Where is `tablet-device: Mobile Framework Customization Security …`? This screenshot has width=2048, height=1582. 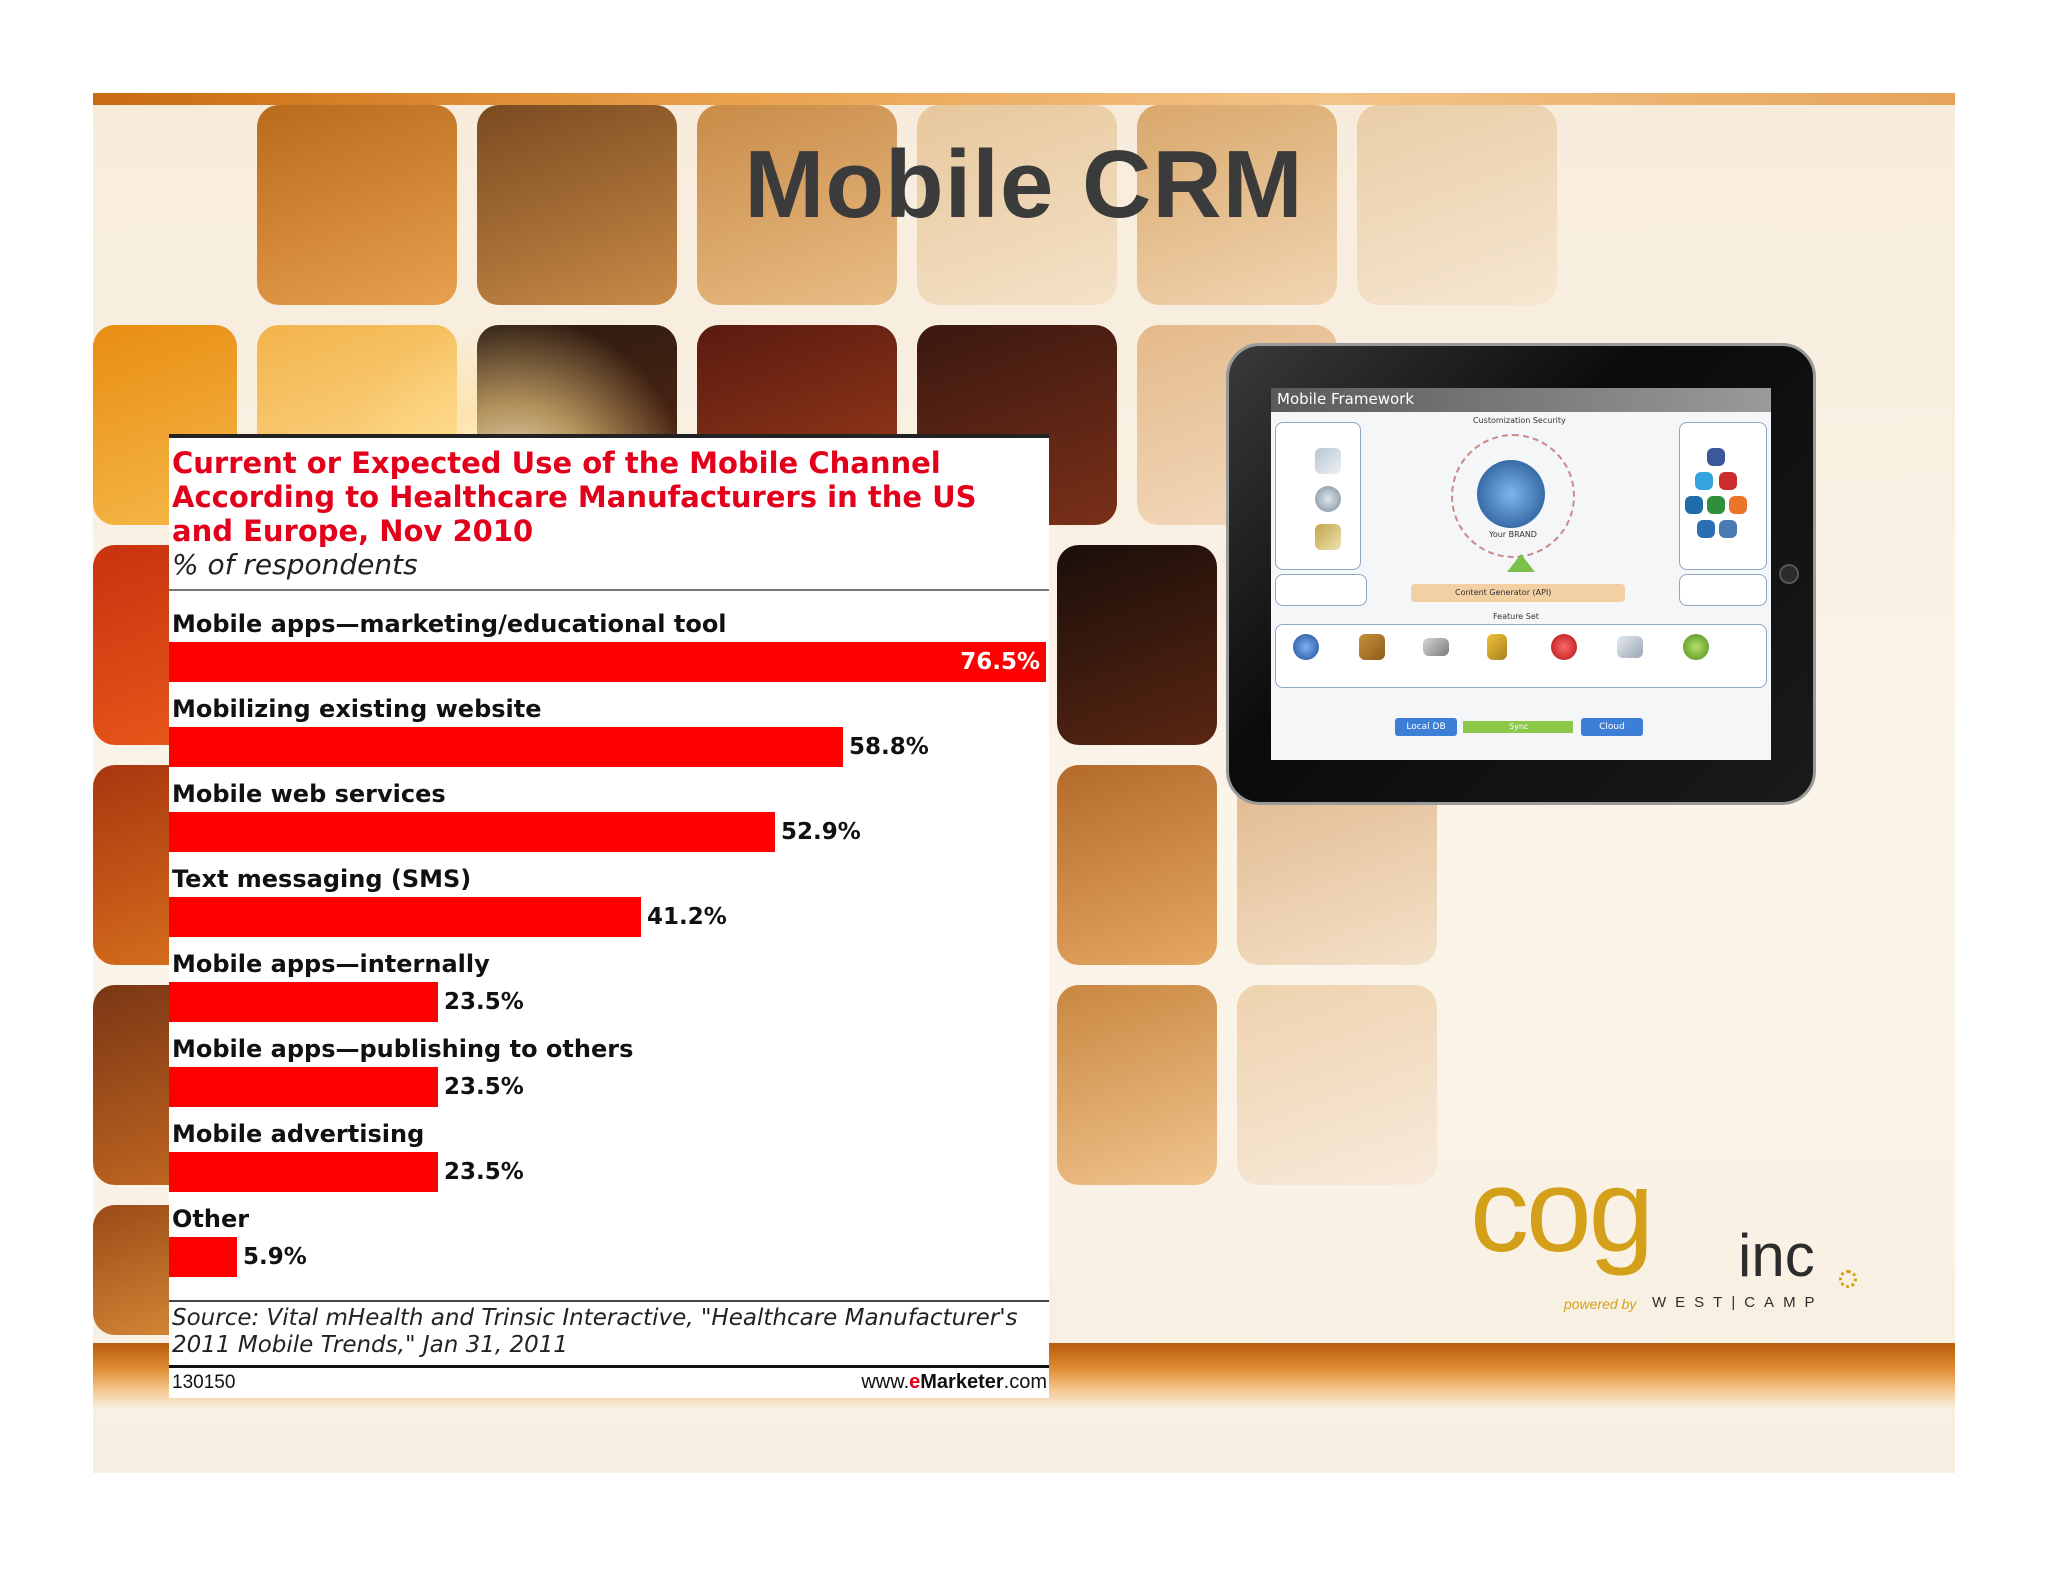
tablet-device: Mobile Framework Customization Security … is located at coordinates (1521, 574).